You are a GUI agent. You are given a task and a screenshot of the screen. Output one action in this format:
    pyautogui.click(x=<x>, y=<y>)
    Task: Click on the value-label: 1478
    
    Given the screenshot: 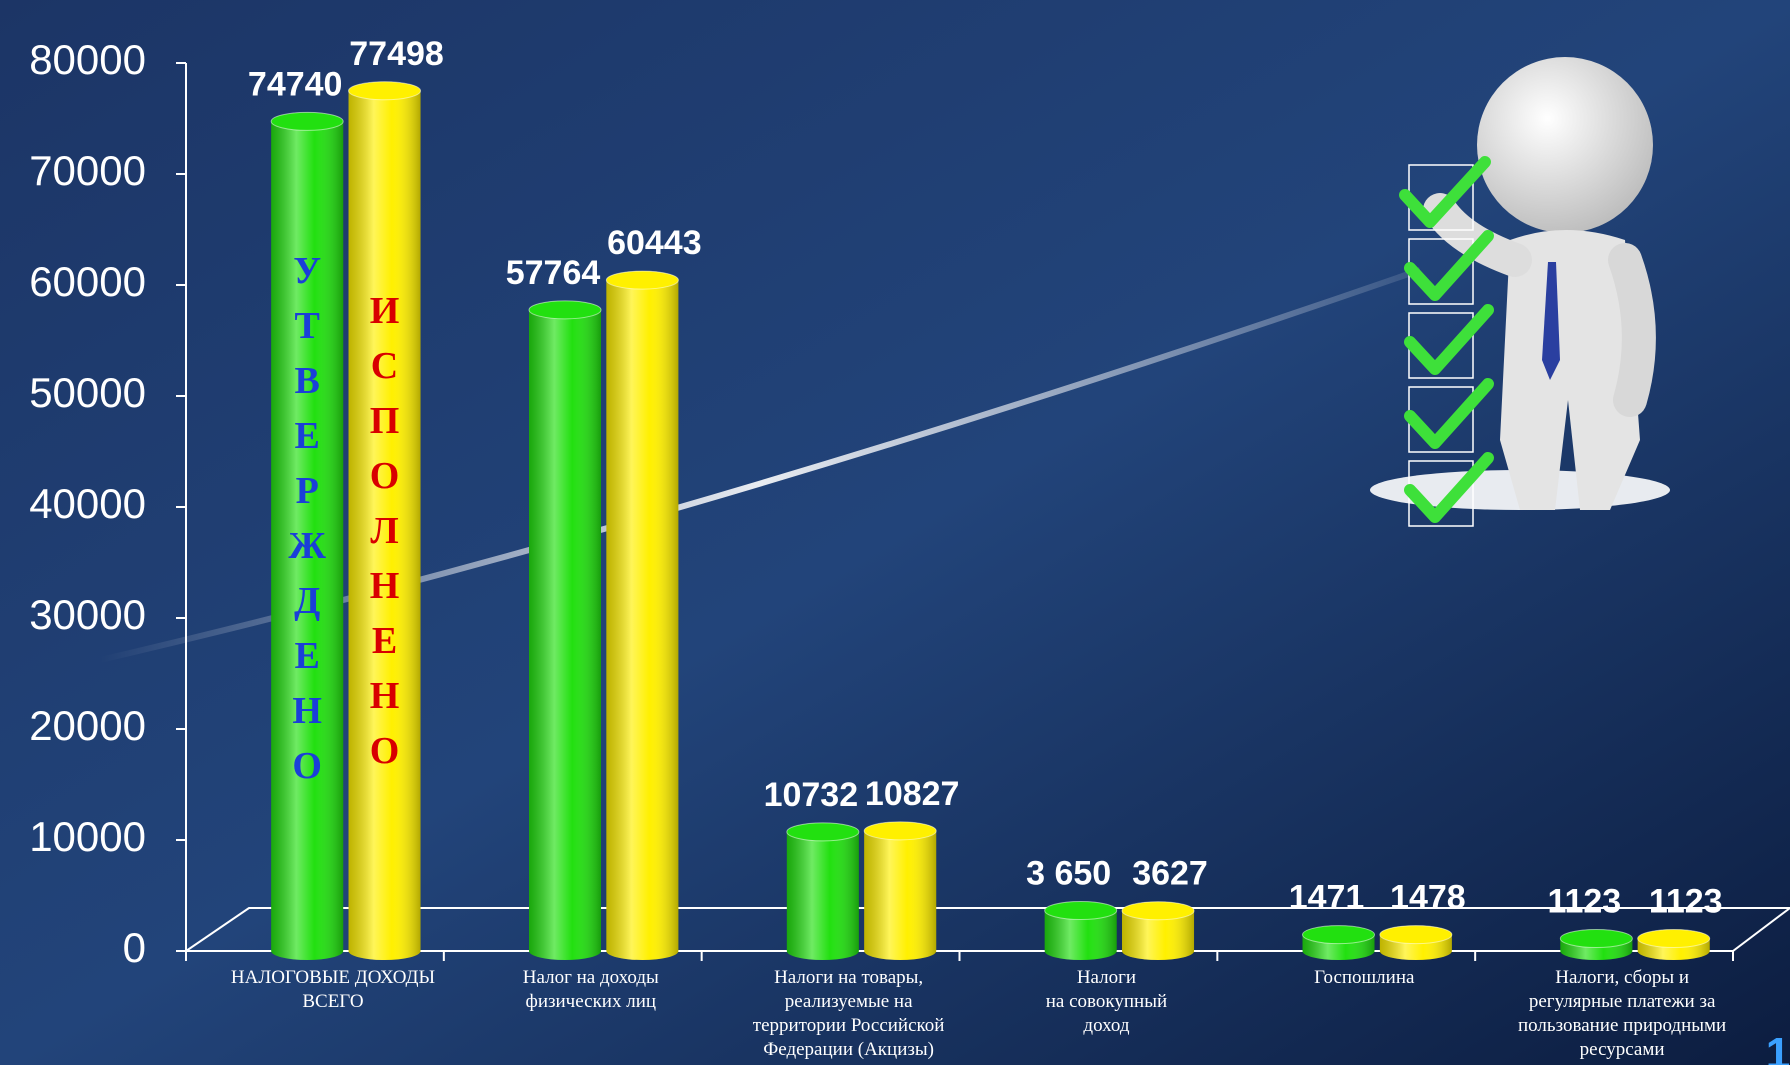 What is the action you would take?
    pyautogui.click(x=1428, y=898)
    